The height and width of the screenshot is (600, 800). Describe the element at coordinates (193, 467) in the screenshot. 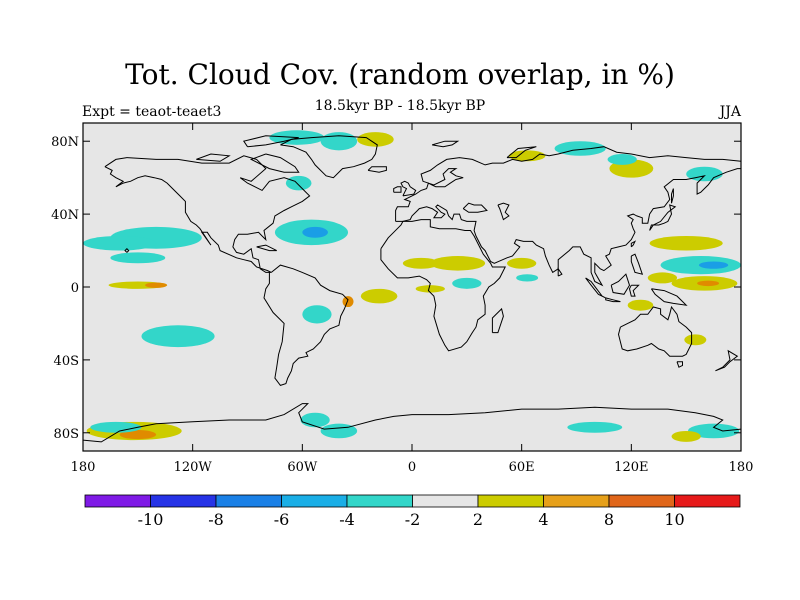

I see `x-tick-label: 120W` at that location.